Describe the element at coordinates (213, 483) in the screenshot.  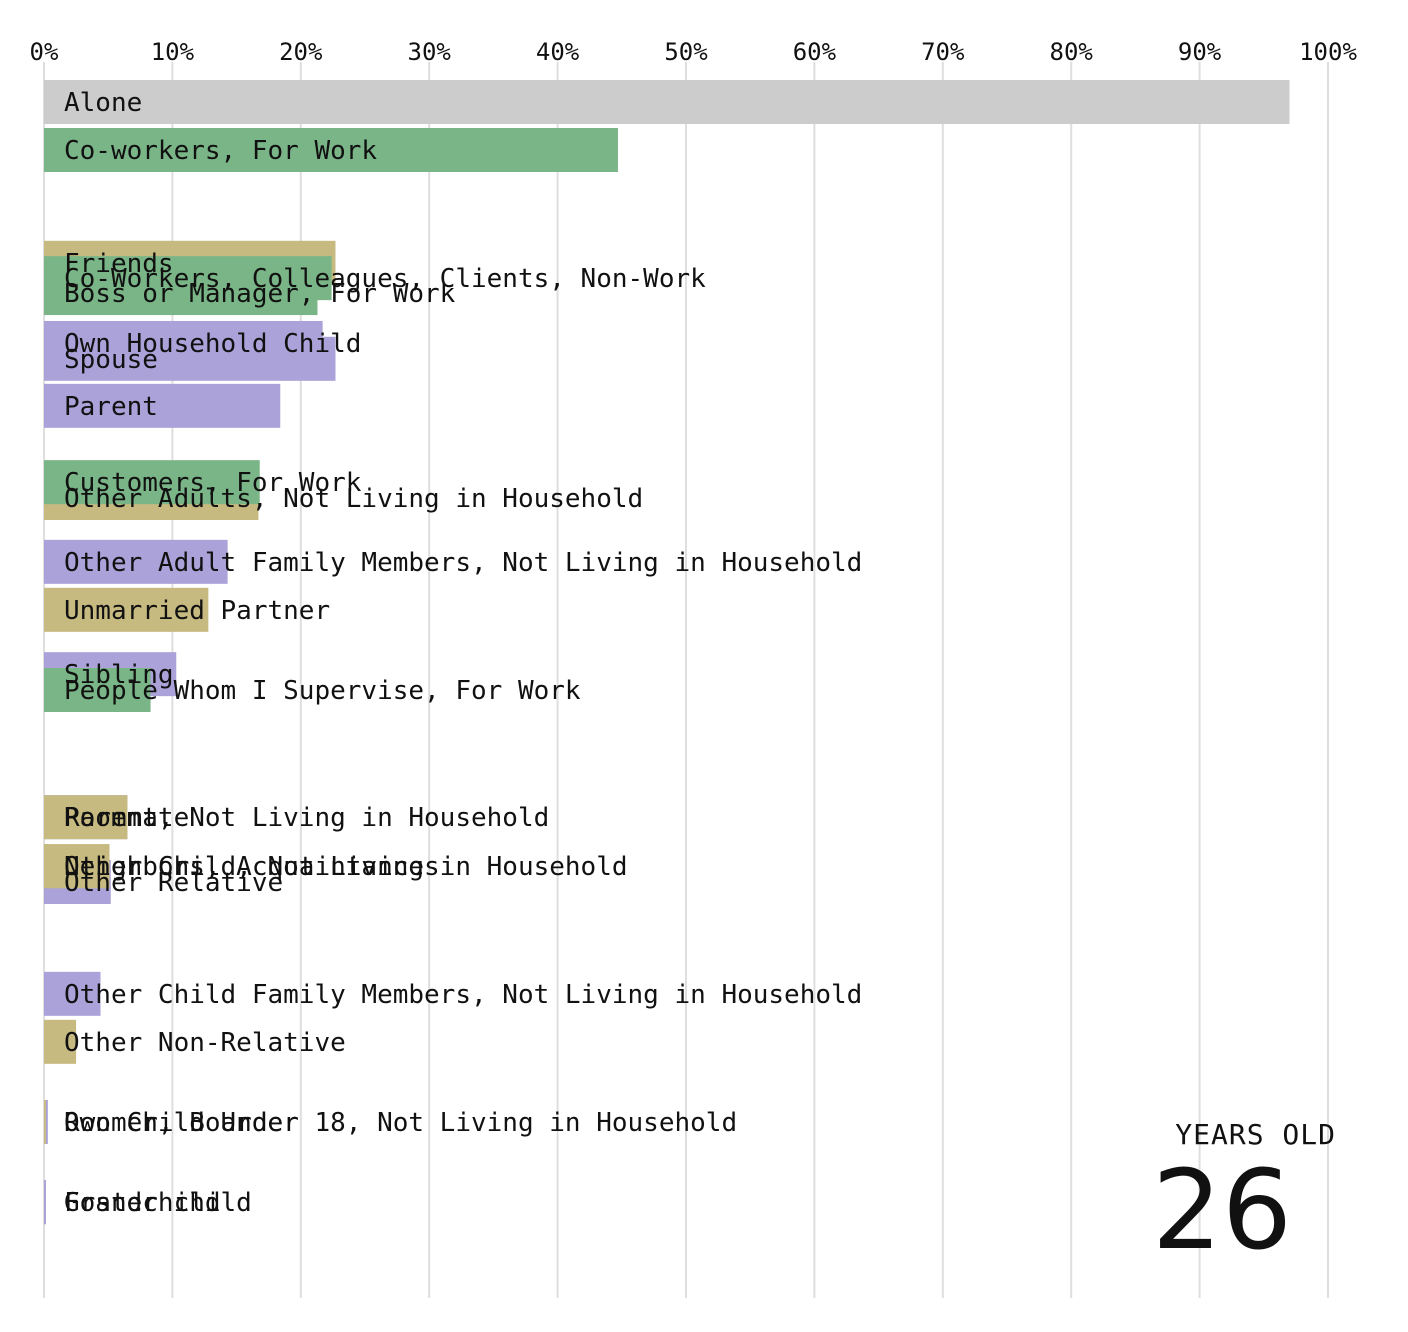
I see `bar-label: Customers, For Work` at that location.